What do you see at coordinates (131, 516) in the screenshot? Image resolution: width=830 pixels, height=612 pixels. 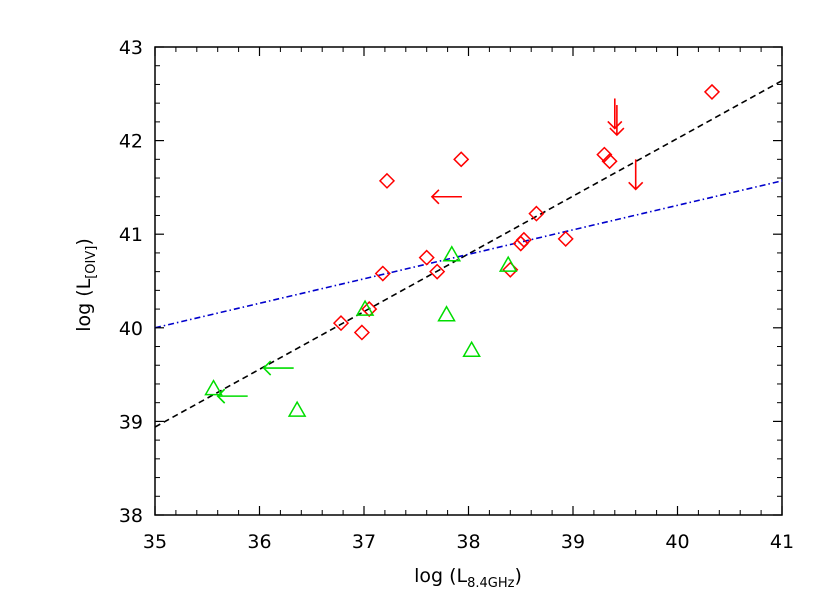 I see `y-tick-label: 38` at bounding box center [131, 516].